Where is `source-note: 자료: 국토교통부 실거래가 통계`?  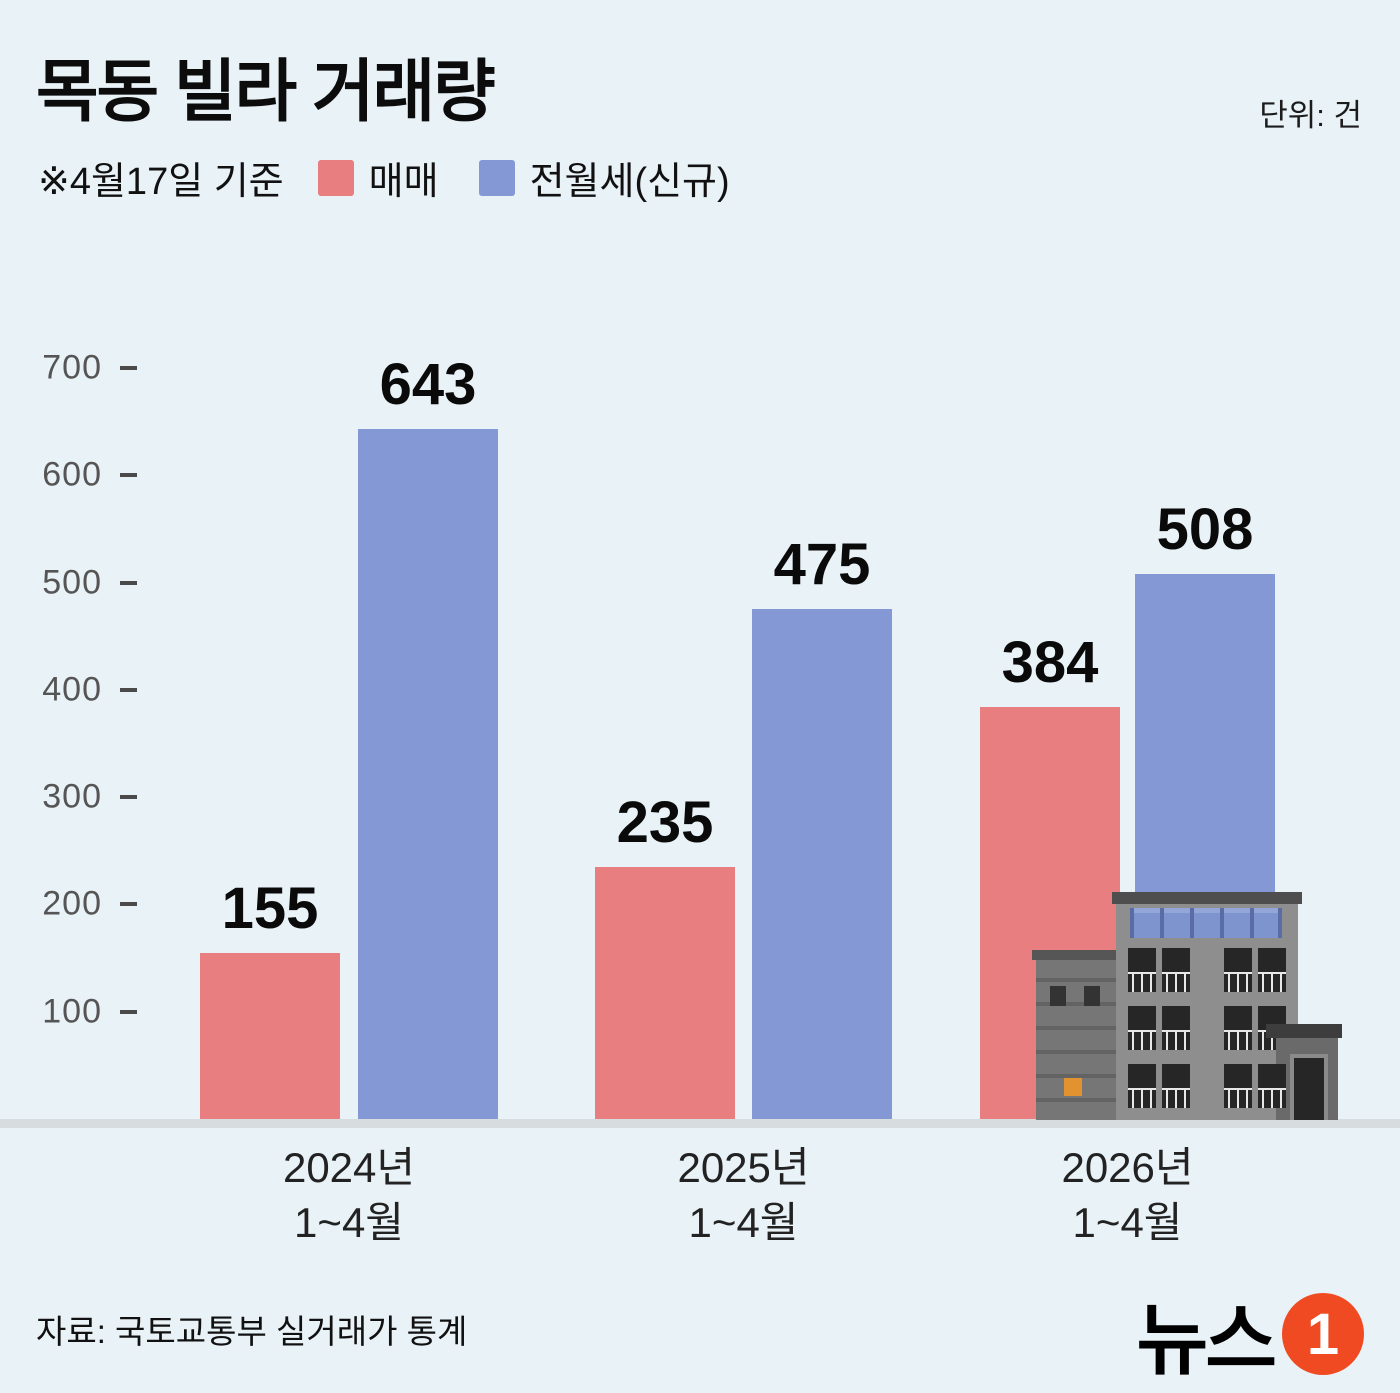 source-note: 자료: 국토교통부 실거래가 통계 is located at coordinates (252, 1331).